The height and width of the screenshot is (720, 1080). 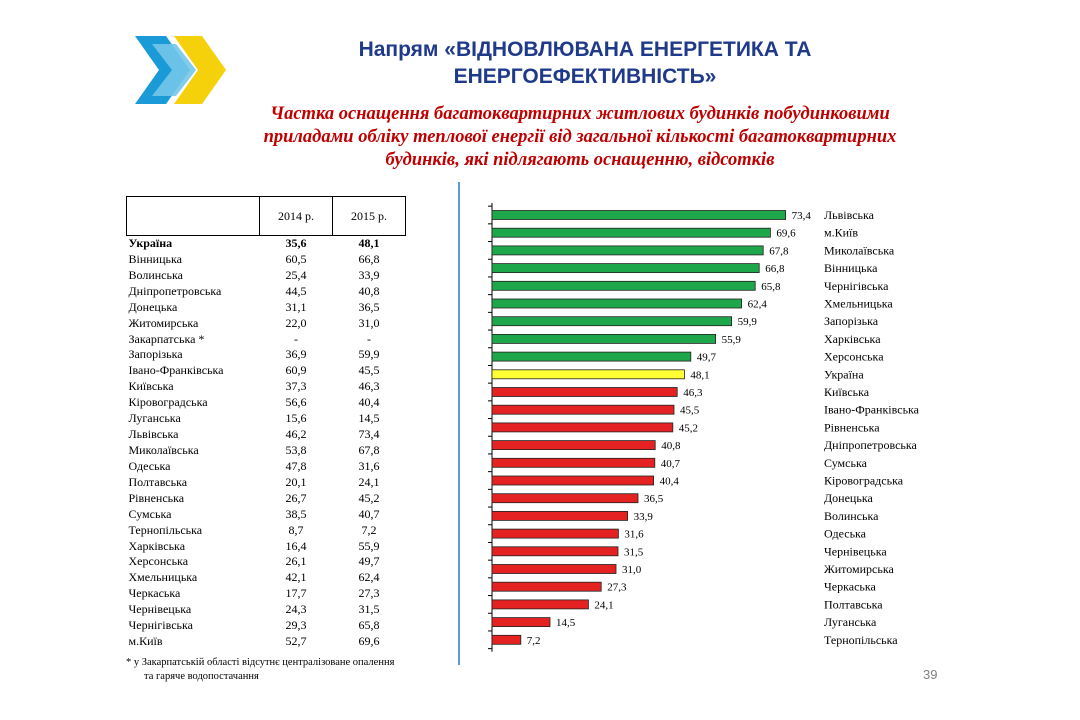 I want to click on table-cell-2015: 62,4, so click(x=369, y=577).